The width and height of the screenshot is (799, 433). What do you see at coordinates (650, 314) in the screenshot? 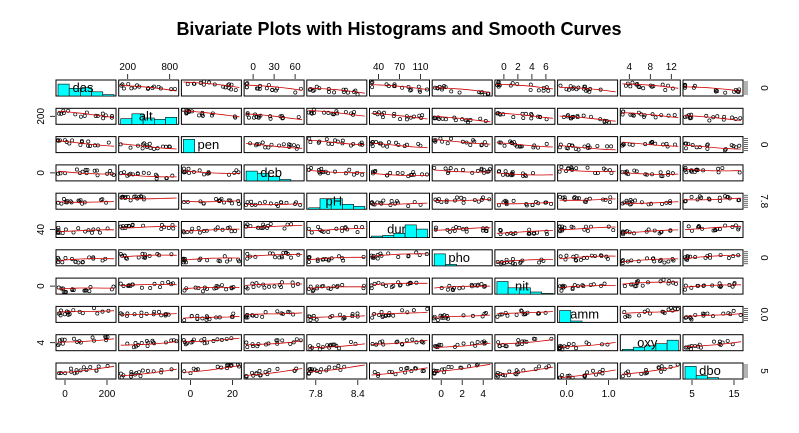
I see `panel-amm-oxy` at bounding box center [650, 314].